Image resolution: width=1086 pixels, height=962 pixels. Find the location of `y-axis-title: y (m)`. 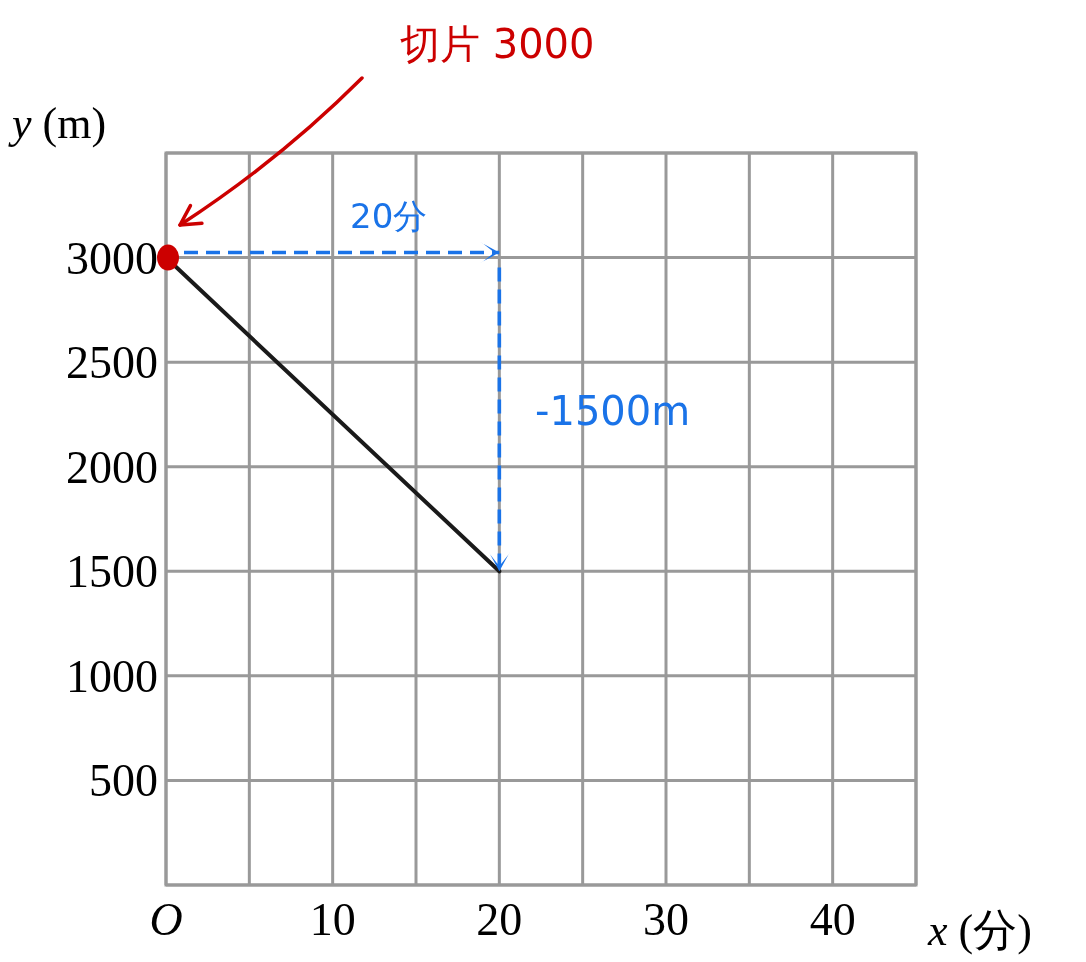

y-axis-title: y (m) is located at coordinates (57, 123).